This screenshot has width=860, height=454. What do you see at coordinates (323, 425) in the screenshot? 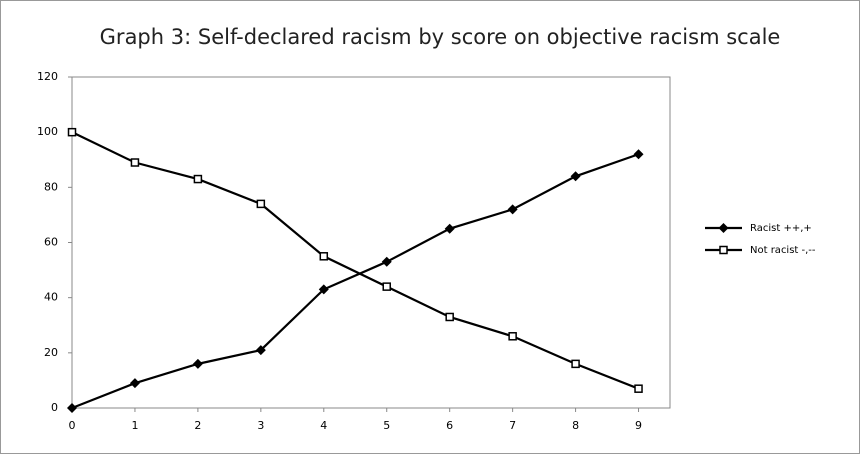
I see `x-tick-label: 4` at bounding box center [323, 425].